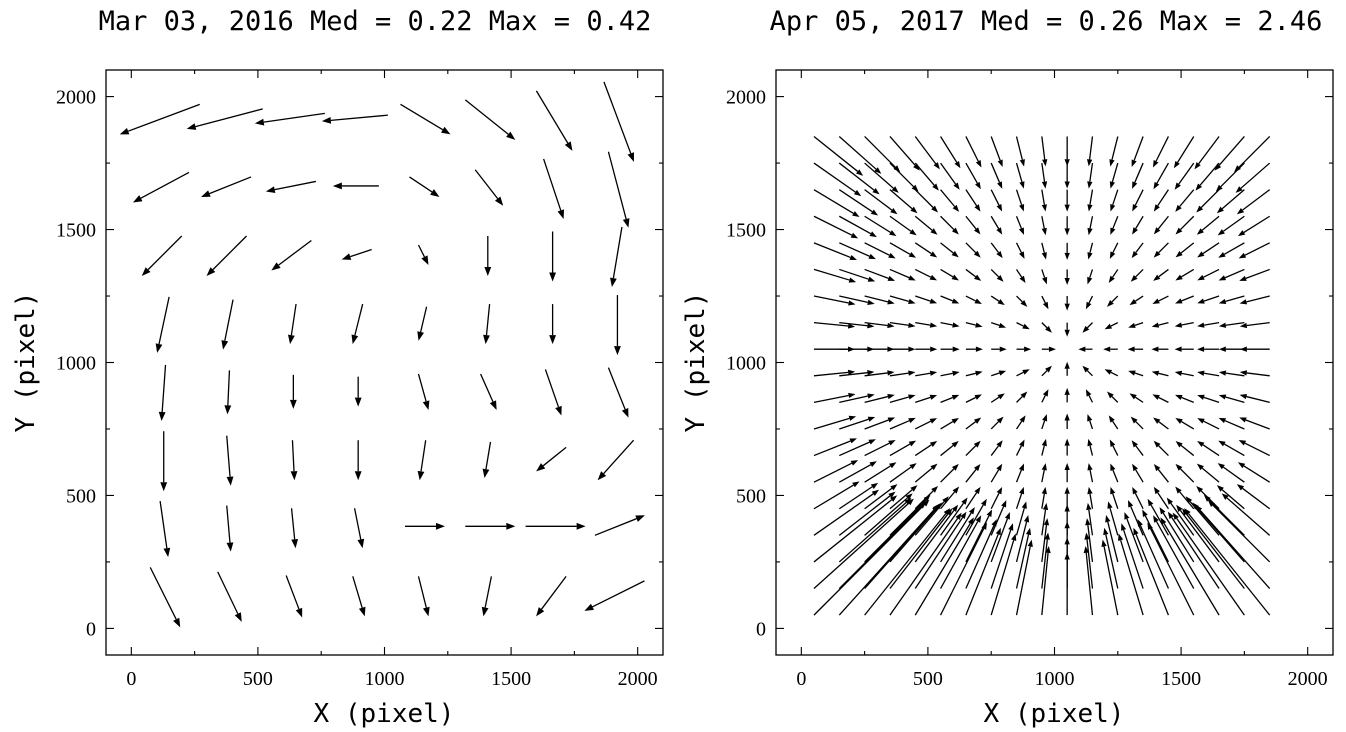  What do you see at coordinates (801, 679) in the screenshot?
I see `x-tick-label: 0` at bounding box center [801, 679].